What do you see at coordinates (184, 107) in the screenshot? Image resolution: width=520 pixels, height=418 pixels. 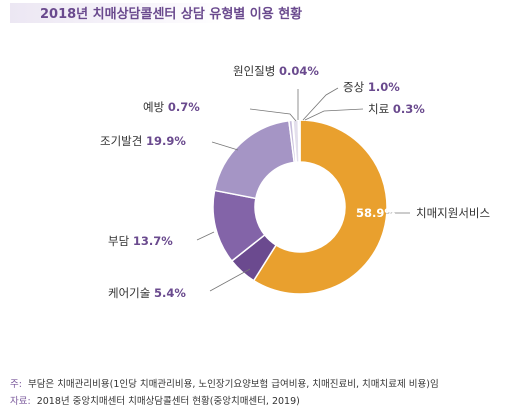 I see `value-label: 0.7%` at bounding box center [184, 107].